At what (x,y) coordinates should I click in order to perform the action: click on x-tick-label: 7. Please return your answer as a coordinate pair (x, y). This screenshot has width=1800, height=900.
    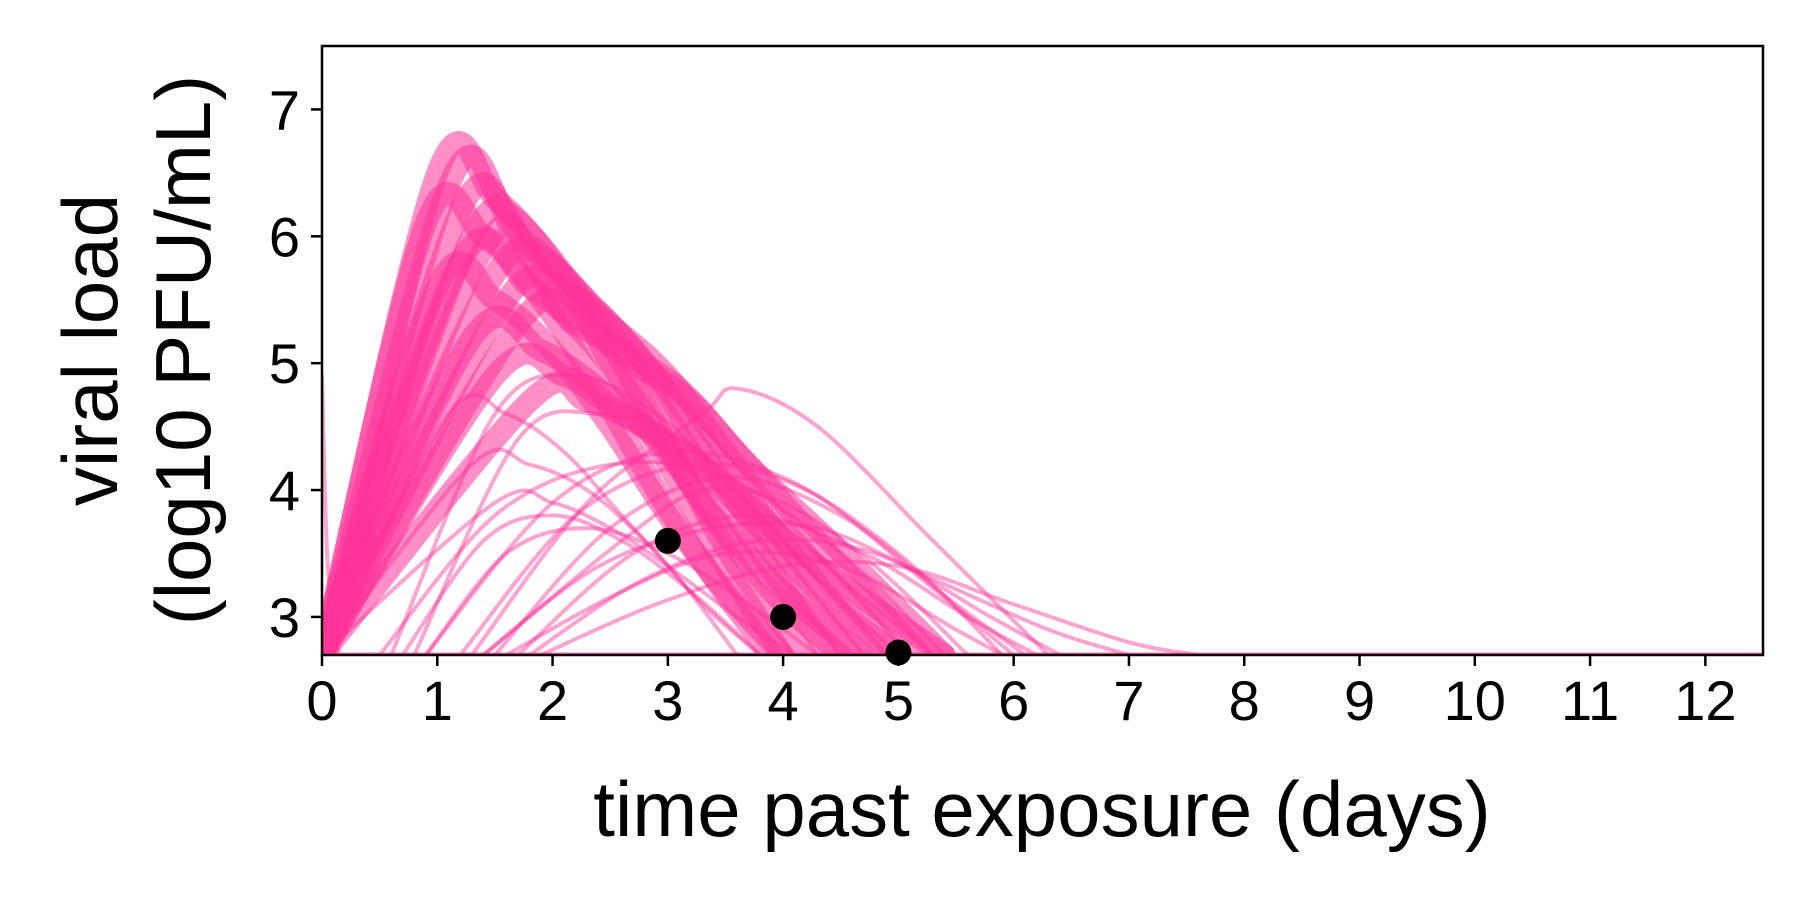
    Looking at the image, I should click on (1128, 700).